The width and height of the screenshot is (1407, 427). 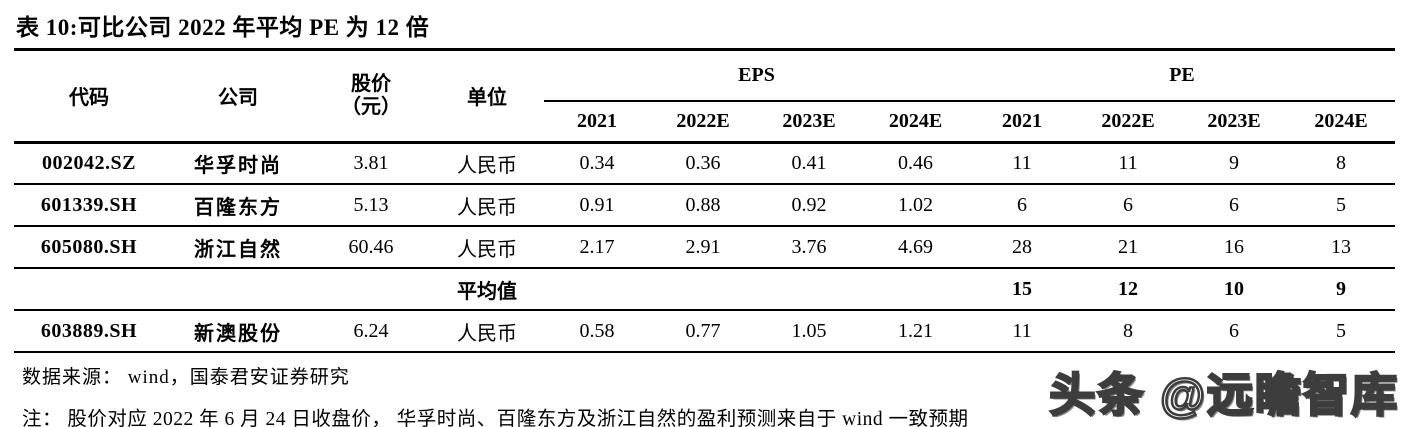 I want to click on cell-pe-2021: 6, so click(x=1022, y=204).